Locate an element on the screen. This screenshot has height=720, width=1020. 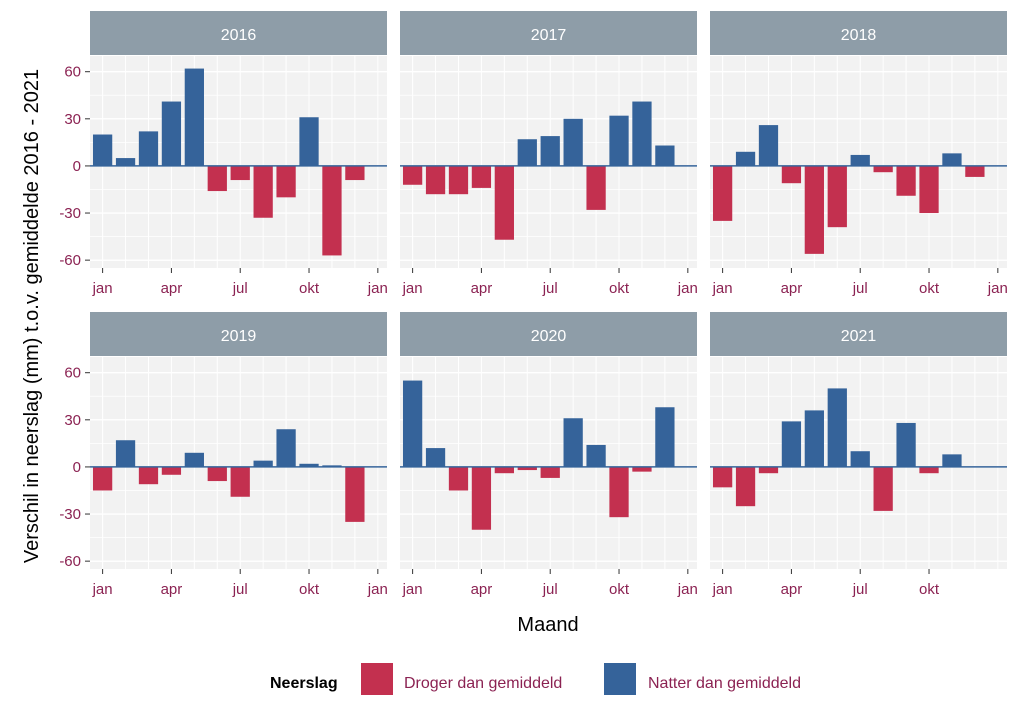
y-tick-label: 0 is located at coordinates (77, 166).